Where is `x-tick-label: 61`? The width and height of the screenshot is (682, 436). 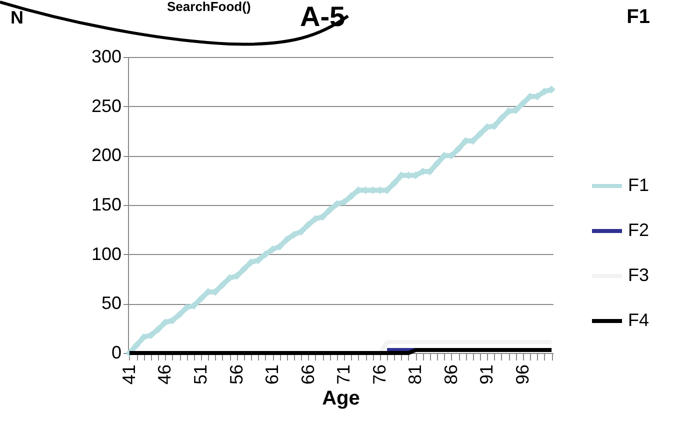
x-tick-label: 61 is located at coordinates (272, 374).